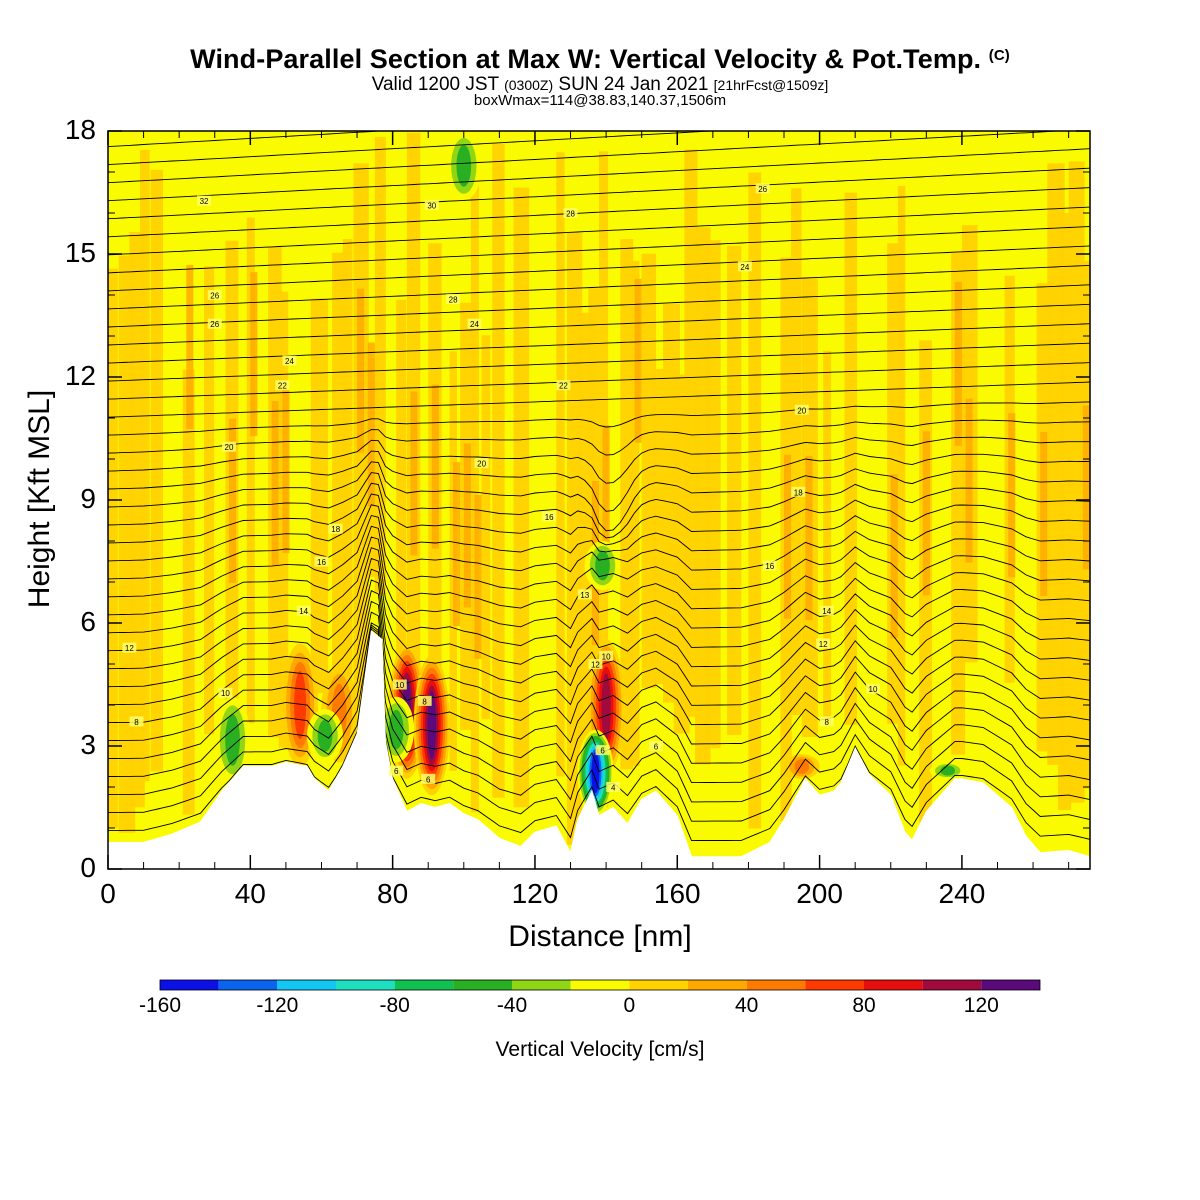 This screenshot has width=1200, height=1200. I want to click on colorbar-tick-label: -160, so click(160, 1005).